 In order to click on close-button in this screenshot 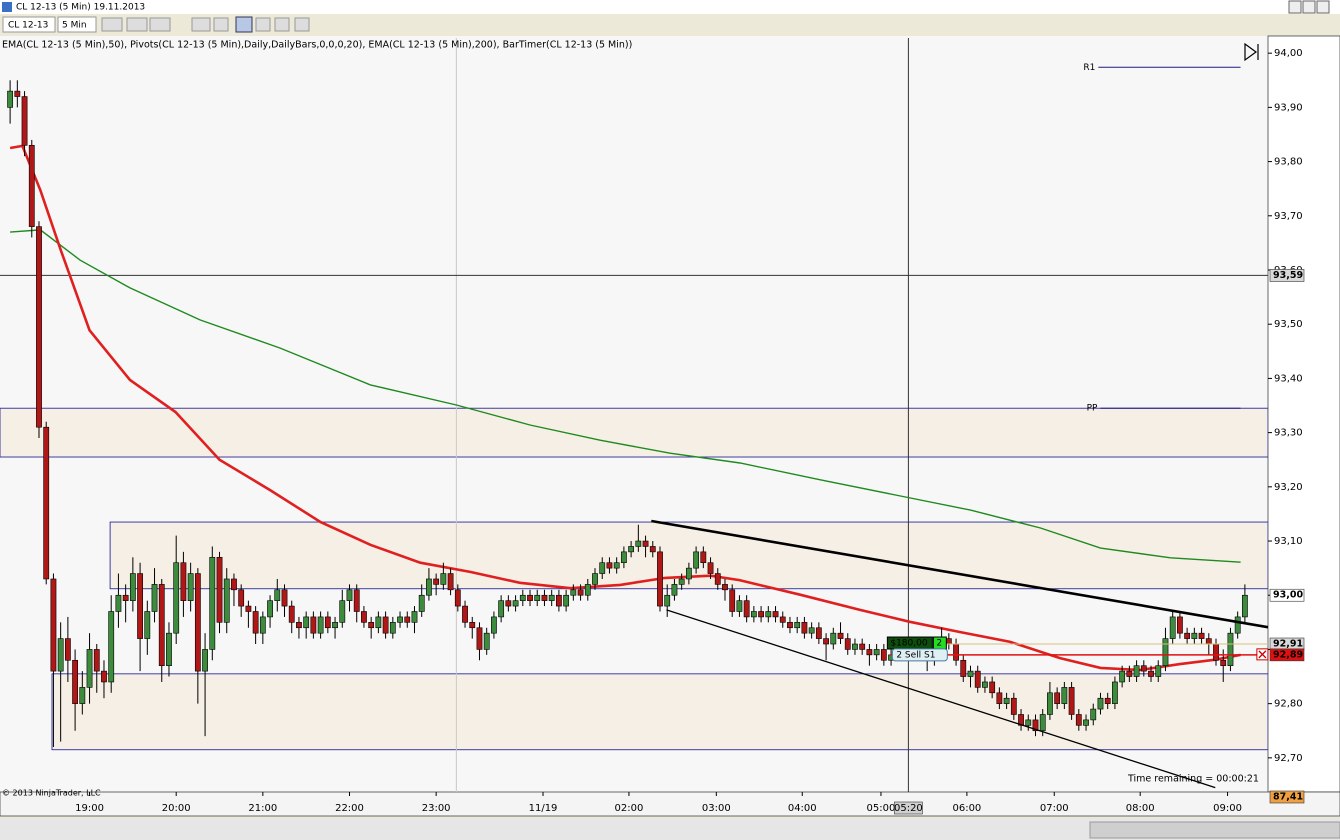, I will do `click(1323, 7)`.